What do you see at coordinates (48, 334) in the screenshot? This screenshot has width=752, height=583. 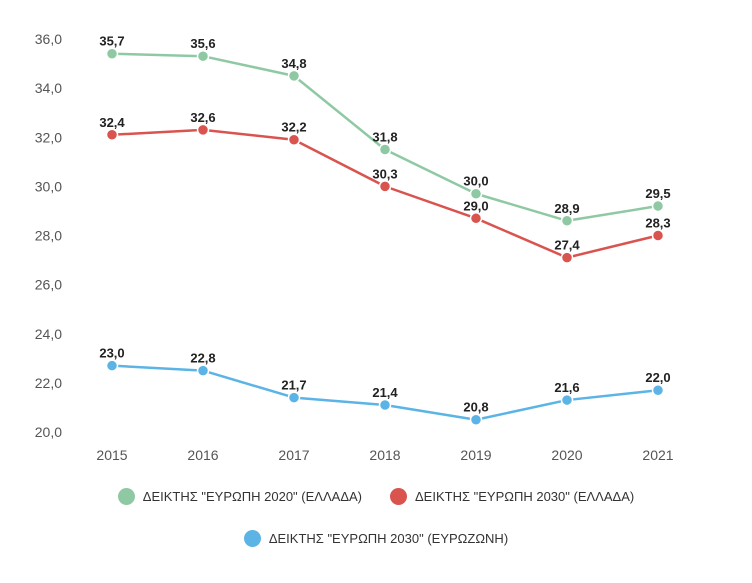 I see `y-tick-label: 24,0` at bounding box center [48, 334].